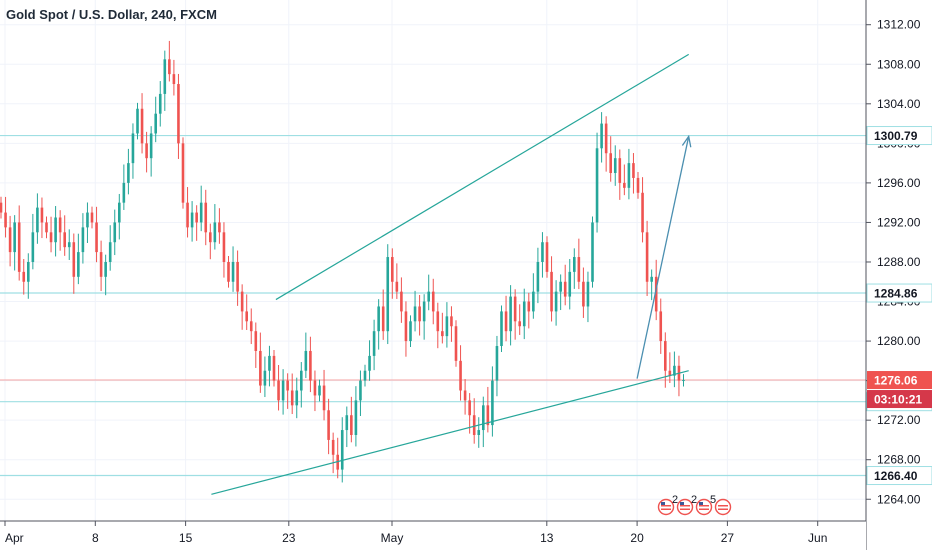 This screenshot has height=555, width=932. What do you see at coordinates (817, 538) in the screenshot?
I see `time-tick-label: Jun` at bounding box center [817, 538].